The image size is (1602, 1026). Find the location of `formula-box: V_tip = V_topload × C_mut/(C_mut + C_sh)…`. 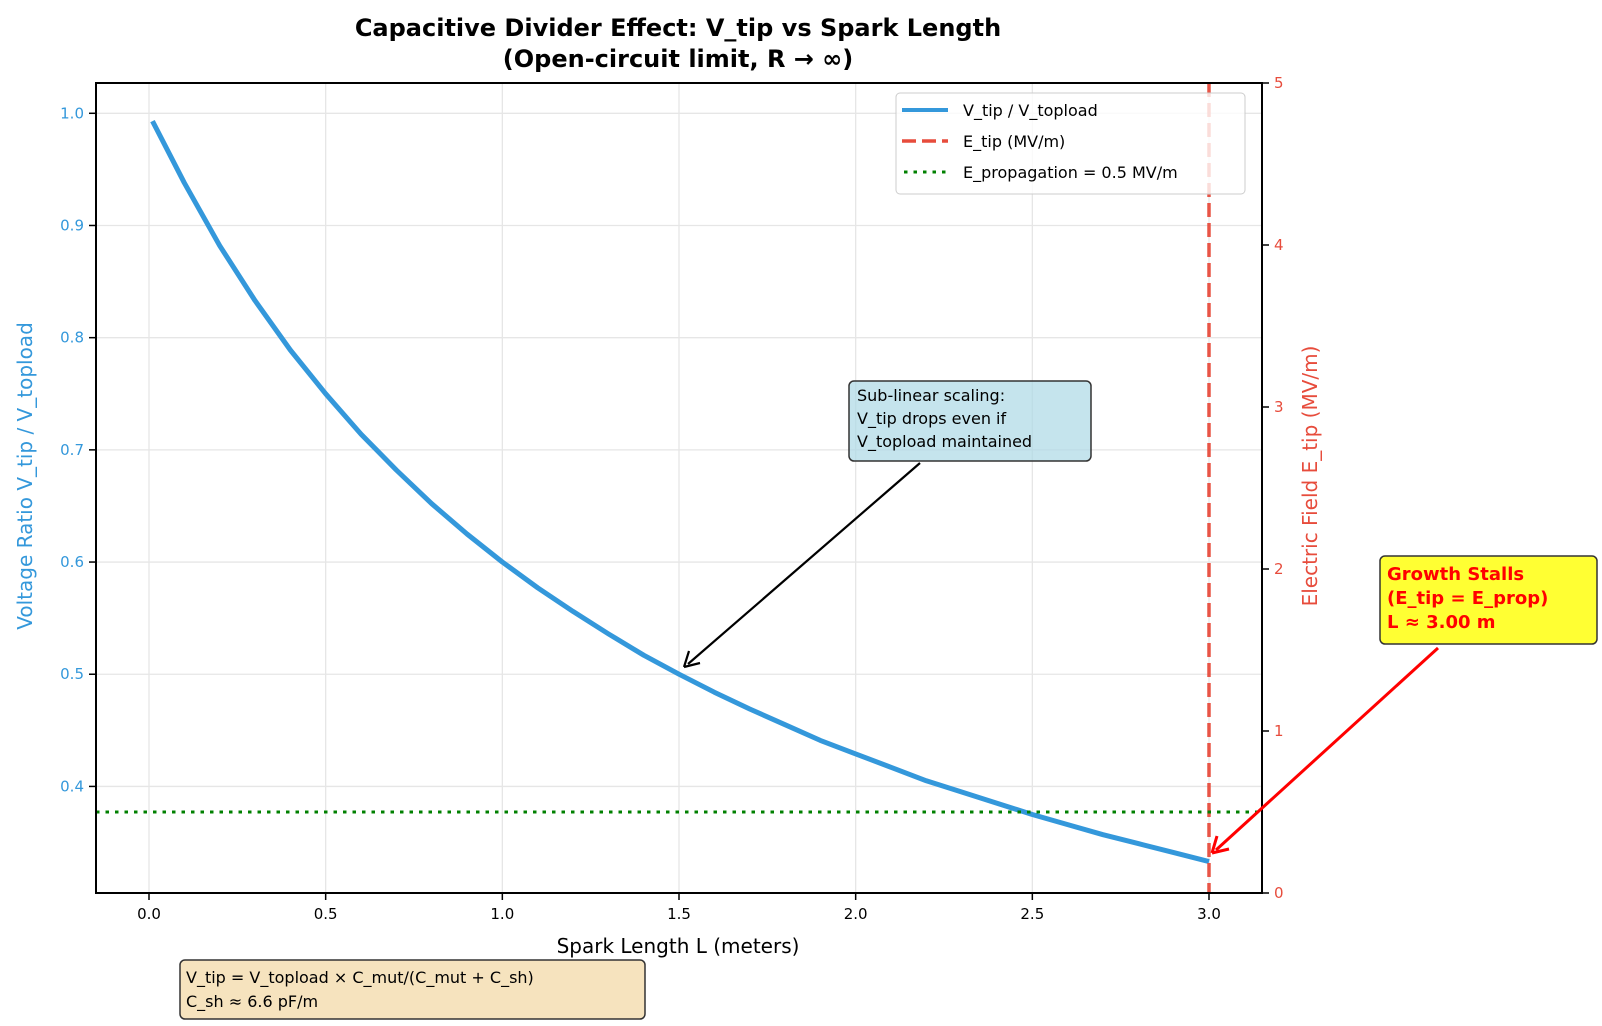

formula-box: V_tip = V_topload × C_mut/(C_mut + C_sh)… is located at coordinates (412, 989).